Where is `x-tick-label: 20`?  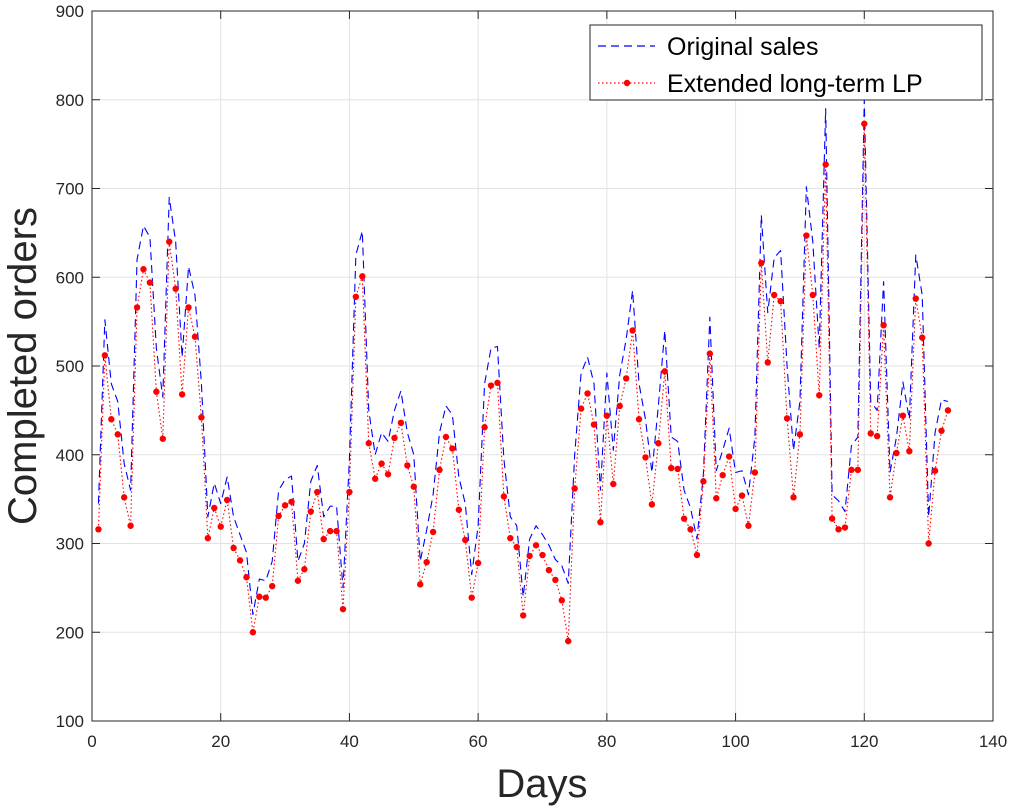
x-tick-label: 20 is located at coordinates (220, 741).